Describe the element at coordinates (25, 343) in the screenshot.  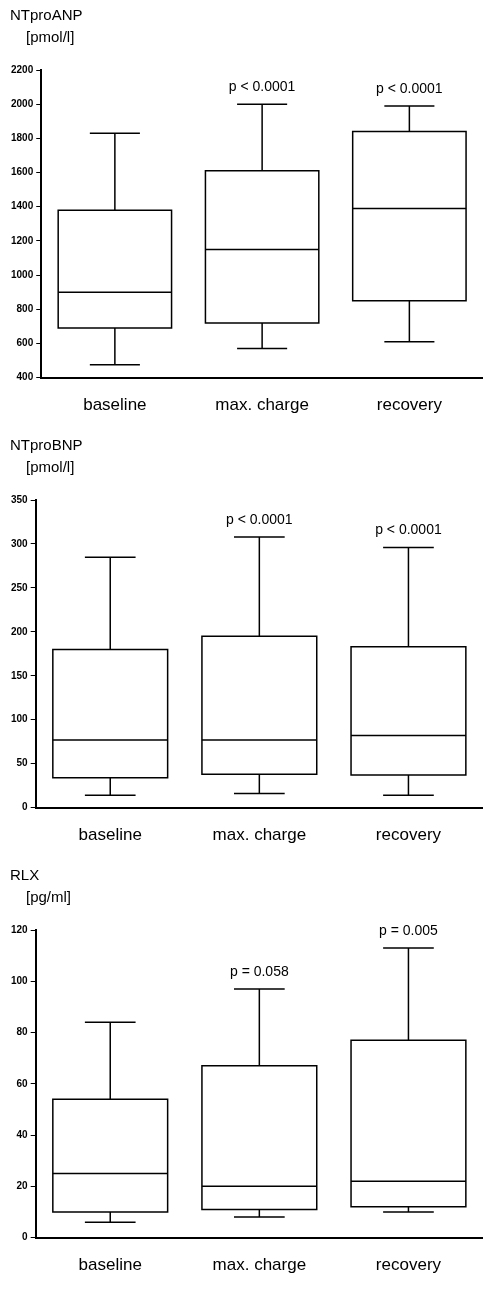
I see `y-tick-label: 600` at that location.